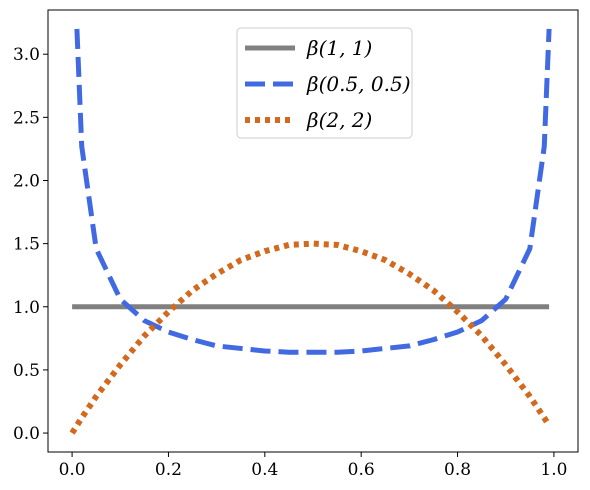 The image size is (590, 490). What do you see at coordinates (26, 245) in the screenshot?
I see `y-tick-label: 1.5` at bounding box center [26, 245].